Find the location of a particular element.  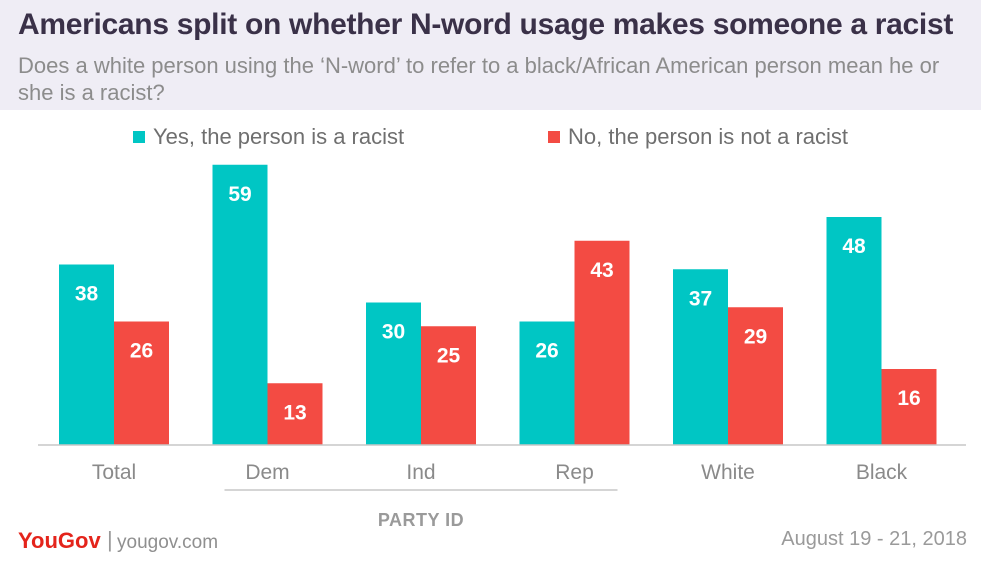

category-label-white: White is located at coordinates (728, 472).